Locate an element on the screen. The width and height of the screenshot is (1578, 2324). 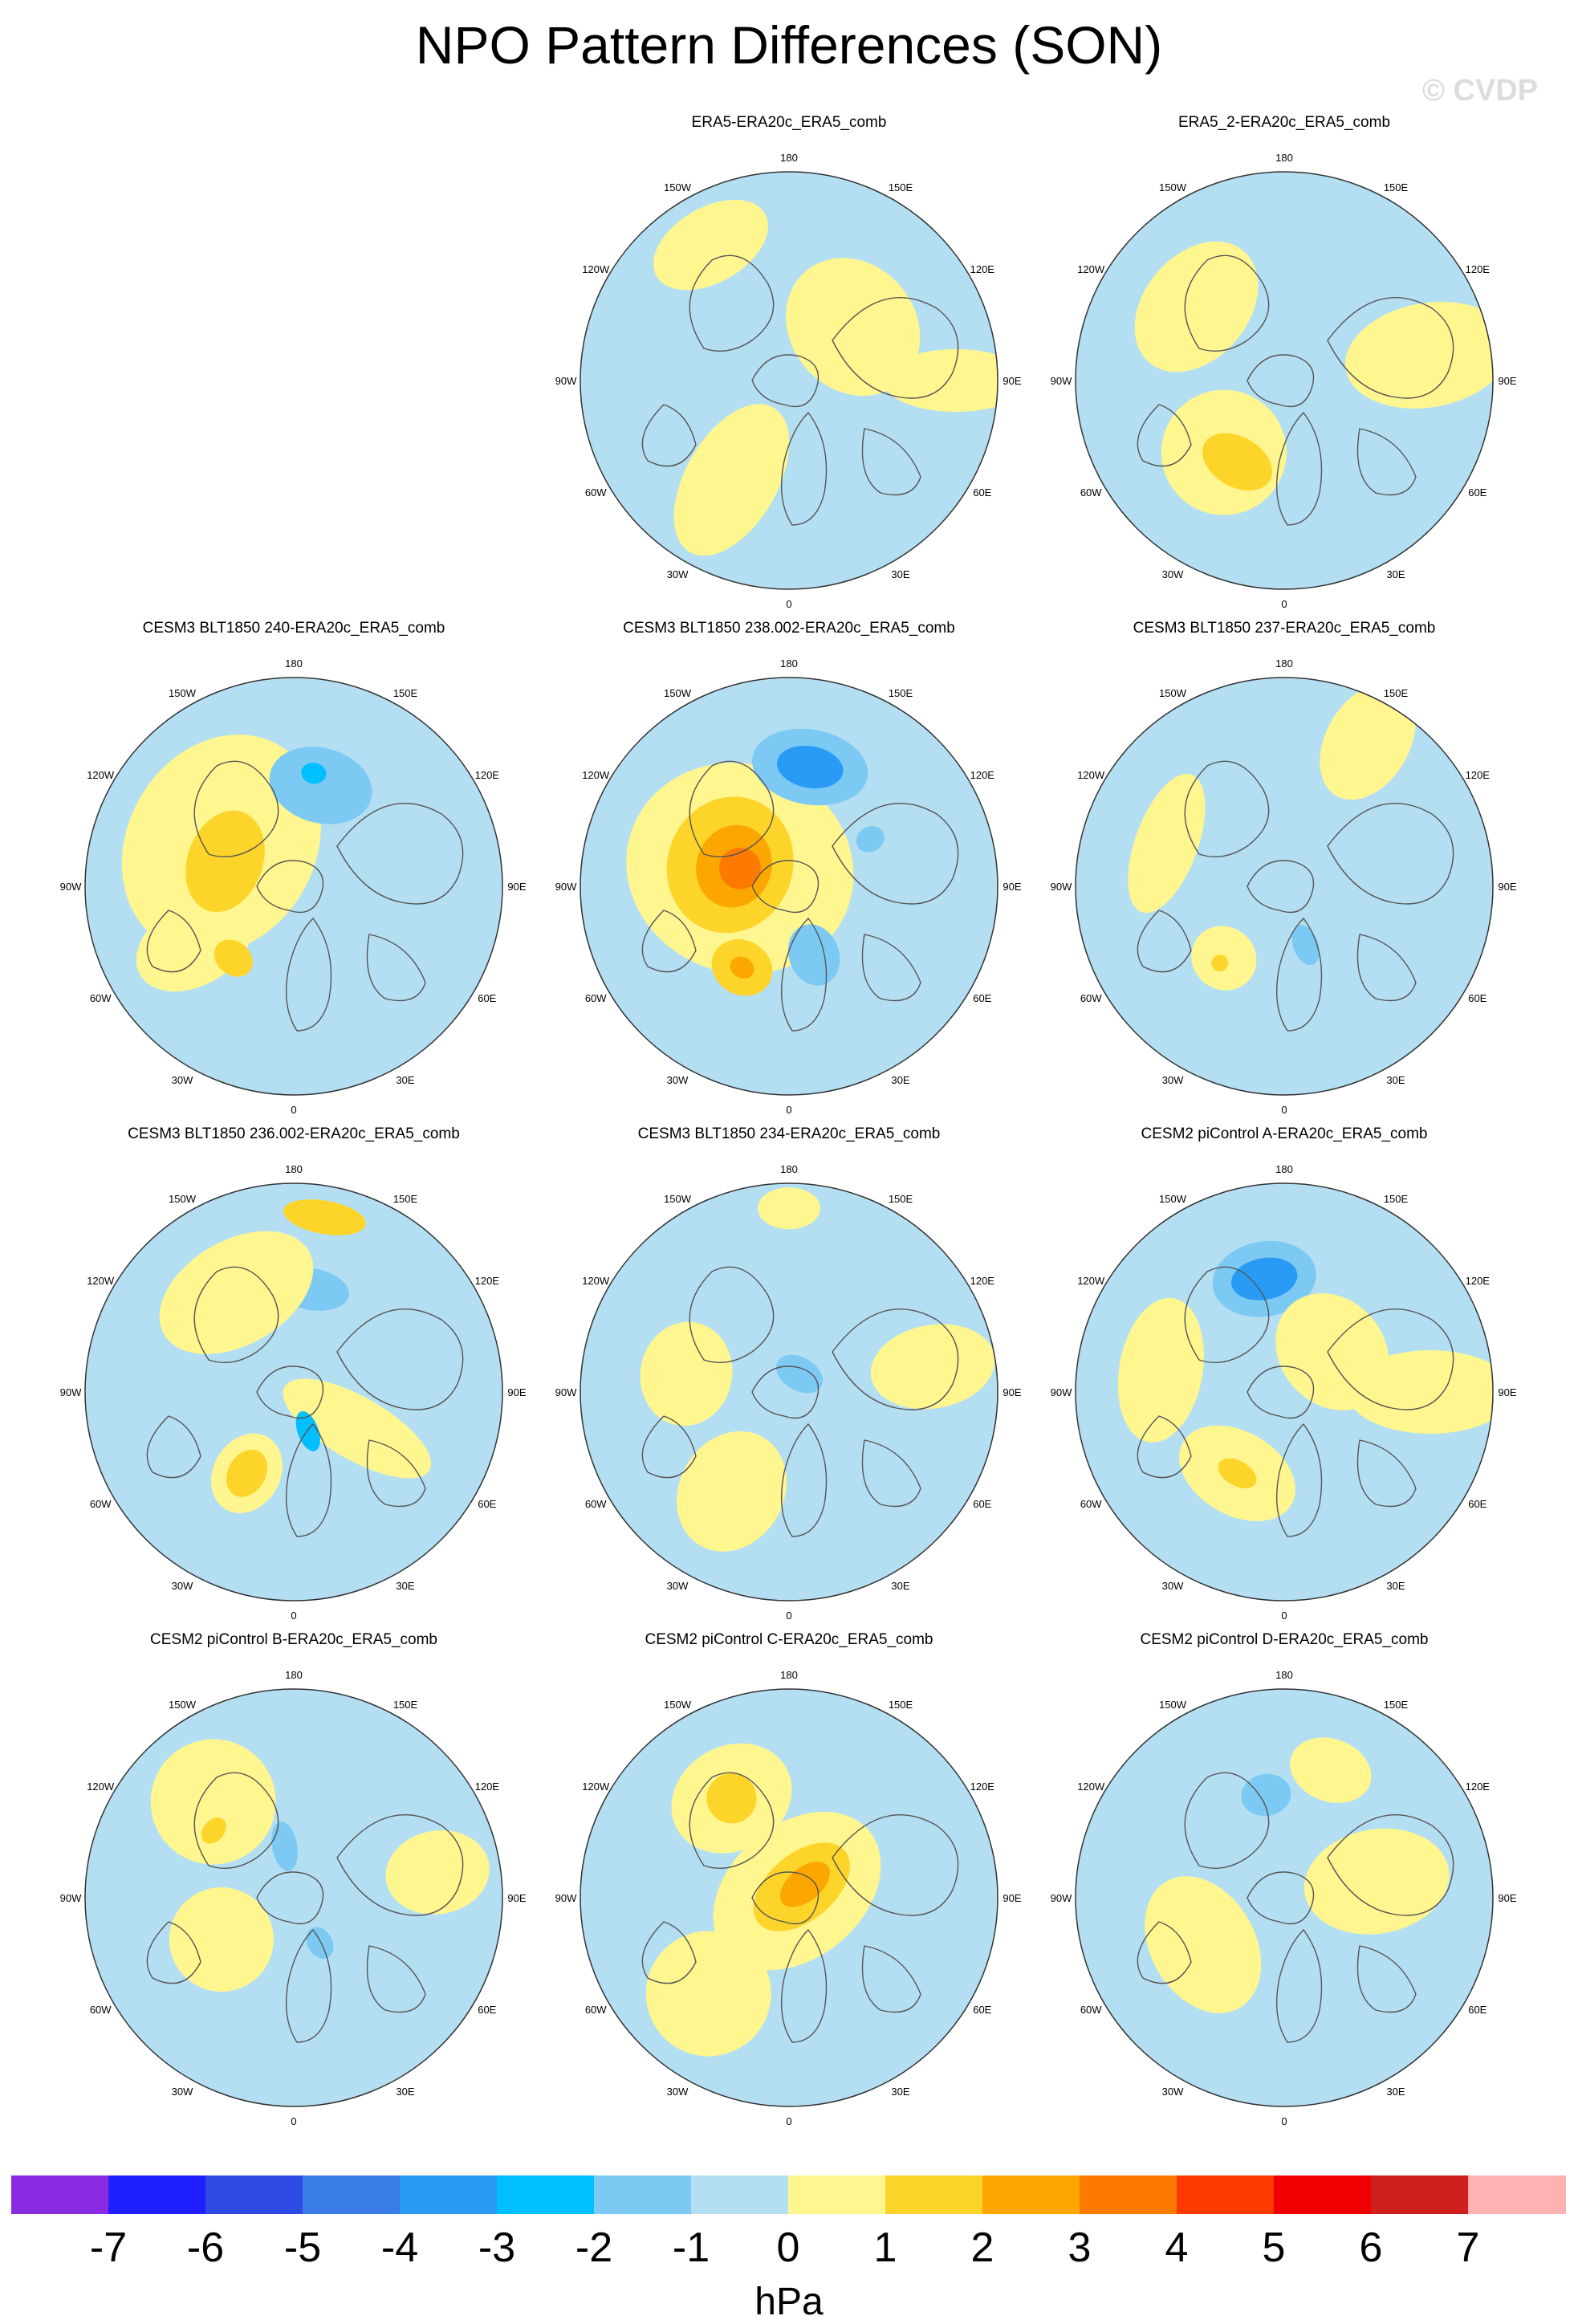
colorbar-tick-label: 7 is located at coordinates (1468, 2247).